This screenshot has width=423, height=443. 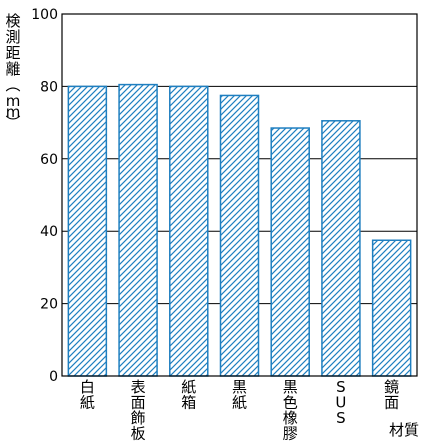 What do you see at coordinates (239, 395) in the screenshot?
I see `x-tick-label: 黒紙` at bounding box center [239, 395].